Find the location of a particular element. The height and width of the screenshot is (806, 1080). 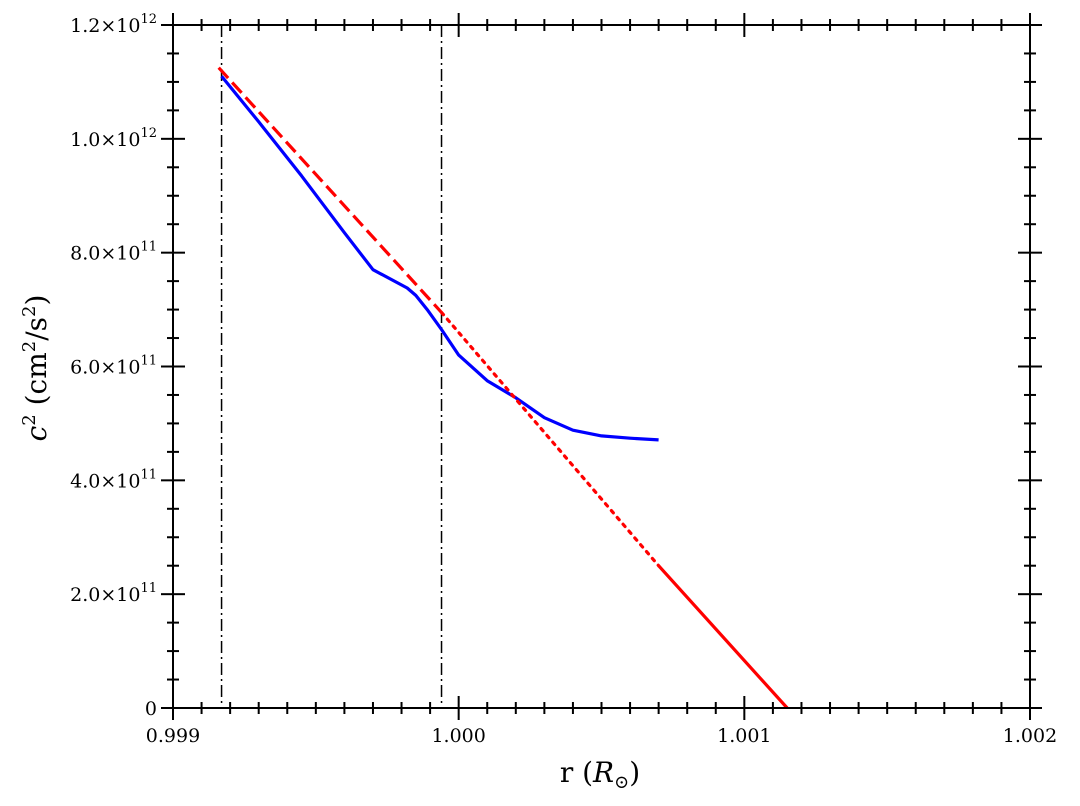

x-axis-title-sub: ⊙ is located at coordinates (621, 782).